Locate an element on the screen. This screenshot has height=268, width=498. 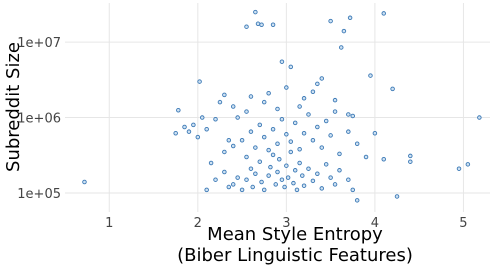
x-tick-label: 3 is located at coordinates (286, 223).